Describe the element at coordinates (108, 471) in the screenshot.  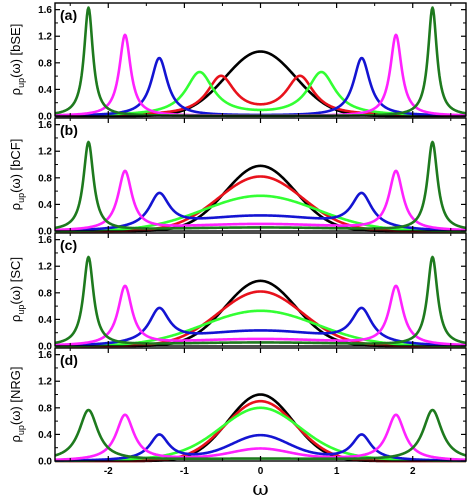
I see `x-tick-label: -2` at that location.